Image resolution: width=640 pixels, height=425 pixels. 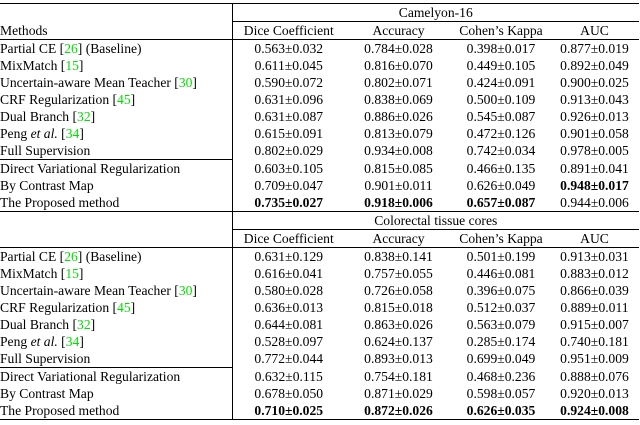 What do you see at coordinates (501, 273) in the screenshot?
I see `value-cell: 0.446±0.081` at bounding box center [501, 273].